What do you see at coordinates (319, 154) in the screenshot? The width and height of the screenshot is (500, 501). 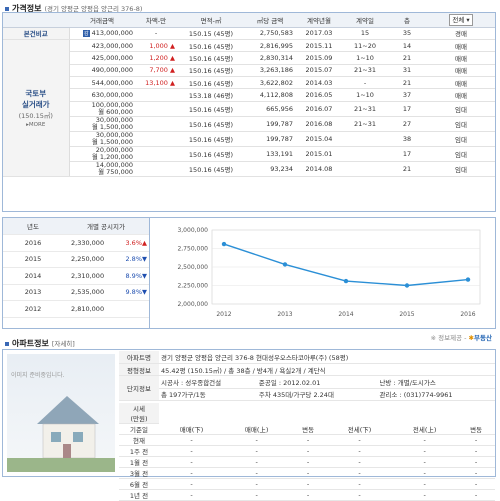 I see `date-cell: 2015.01` at bounding box center [319, 154].